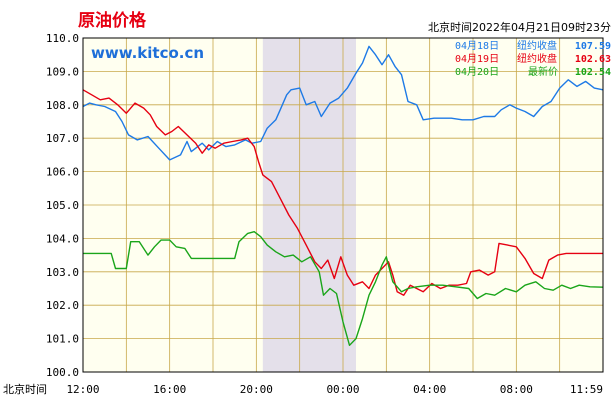 This screenshot has width=615, height=402. Describe the element at coordinates (62, 272) in the screenshot. I see `y-tick-label: 103.0` at that location.